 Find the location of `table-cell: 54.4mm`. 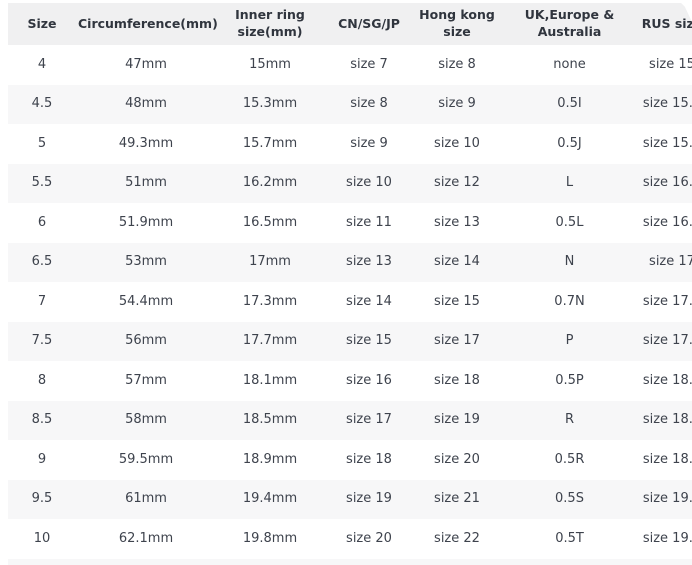

table-cell: 54.4mm is located at coordinates (146, 302).